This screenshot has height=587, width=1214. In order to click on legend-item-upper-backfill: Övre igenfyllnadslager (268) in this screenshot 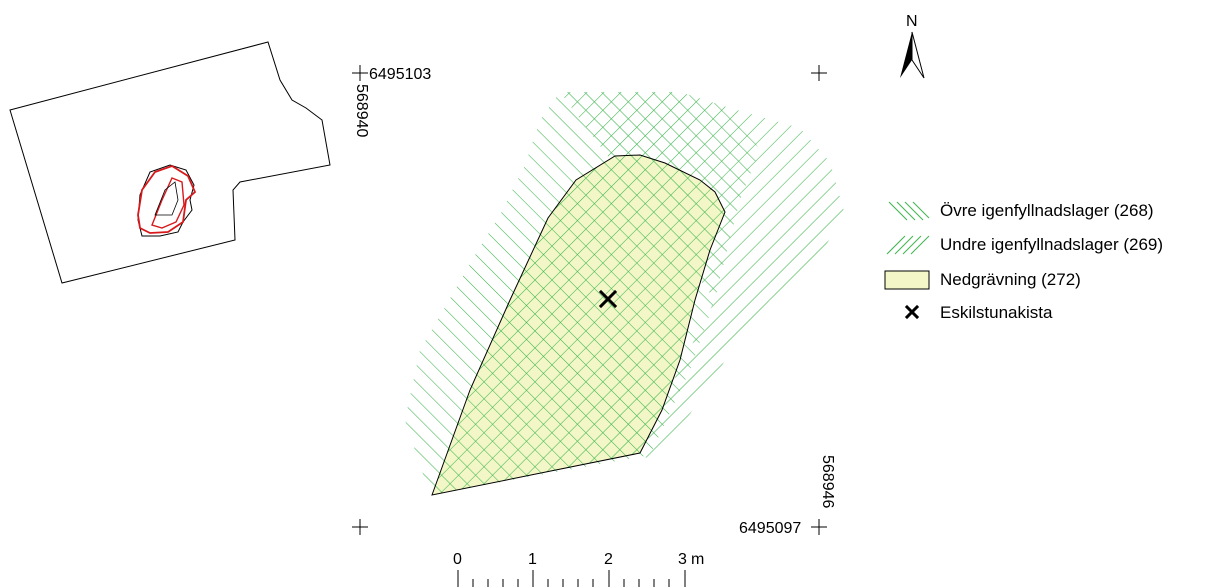, I will do `click(1018, 211)`.